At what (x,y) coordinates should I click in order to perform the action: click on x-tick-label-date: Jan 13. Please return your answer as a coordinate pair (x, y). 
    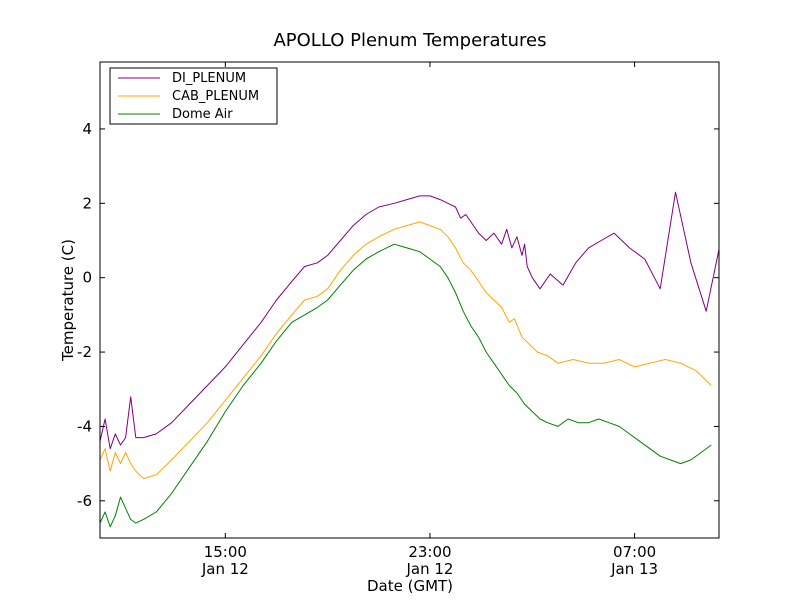
    Looking at the image, I should click on (634, 569).